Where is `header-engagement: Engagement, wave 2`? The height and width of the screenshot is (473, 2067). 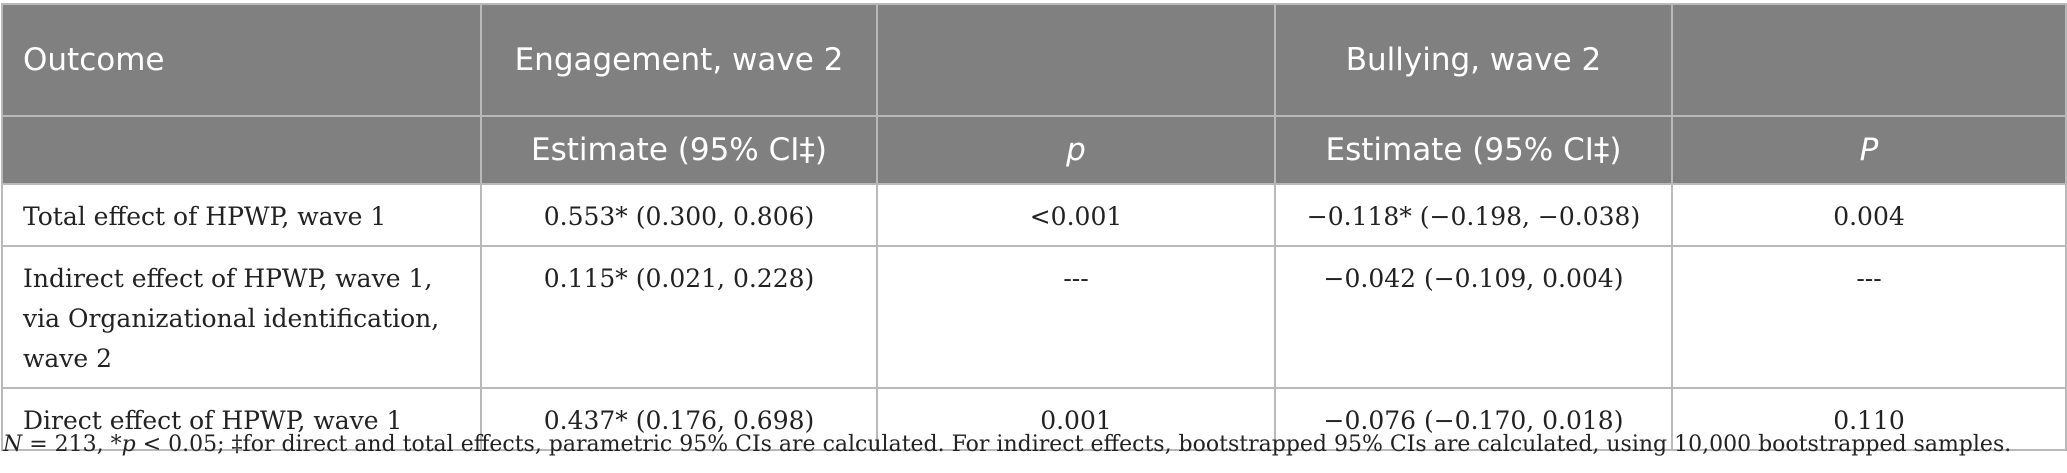
header-engagement: Engagement, wave 2 is located at coordinates (679, 60).